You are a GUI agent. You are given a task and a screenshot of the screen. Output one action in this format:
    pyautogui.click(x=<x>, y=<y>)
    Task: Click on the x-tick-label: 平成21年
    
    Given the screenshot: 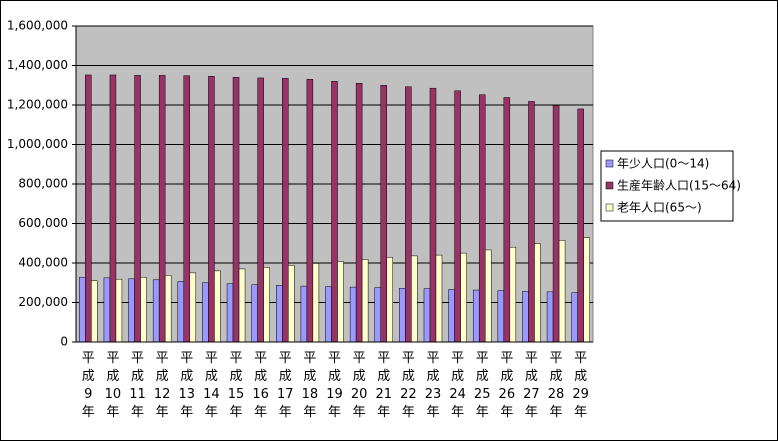 What is the action you would take?
    pyautogui.click(x=383, y=385)
    